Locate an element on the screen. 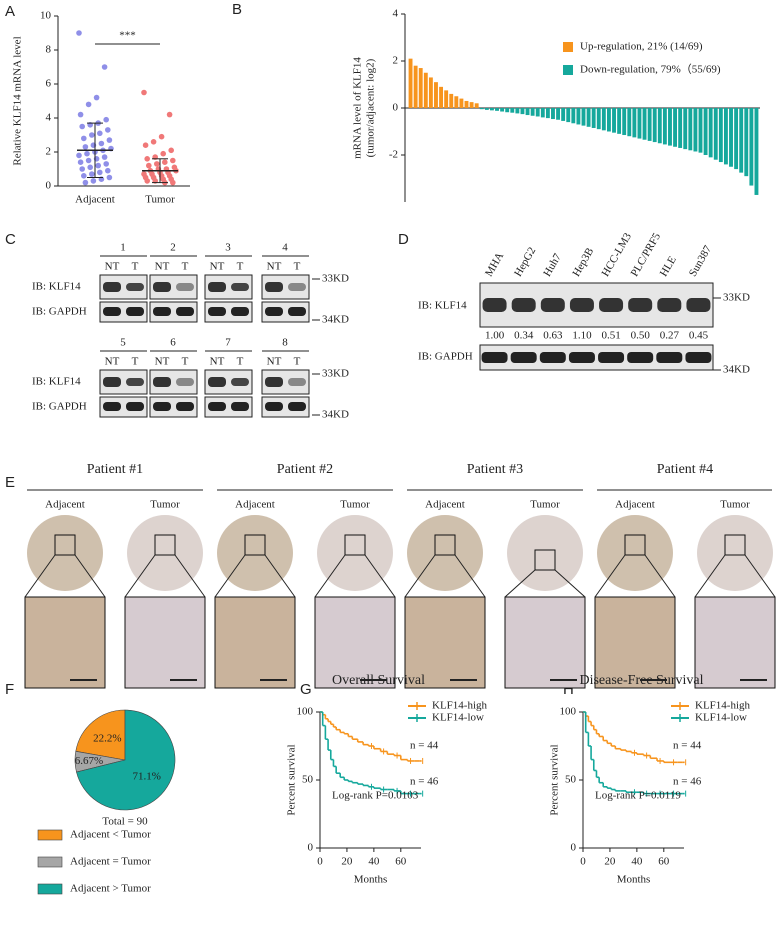 The width and height of the screenshot is (777, 943). y-tick-label: 10 is located at coordinates (46, 16).